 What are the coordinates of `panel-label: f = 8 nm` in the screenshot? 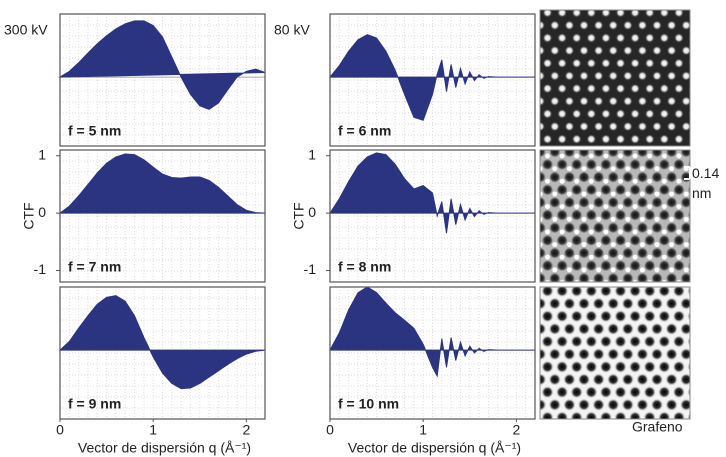 It's located at (364, 267).